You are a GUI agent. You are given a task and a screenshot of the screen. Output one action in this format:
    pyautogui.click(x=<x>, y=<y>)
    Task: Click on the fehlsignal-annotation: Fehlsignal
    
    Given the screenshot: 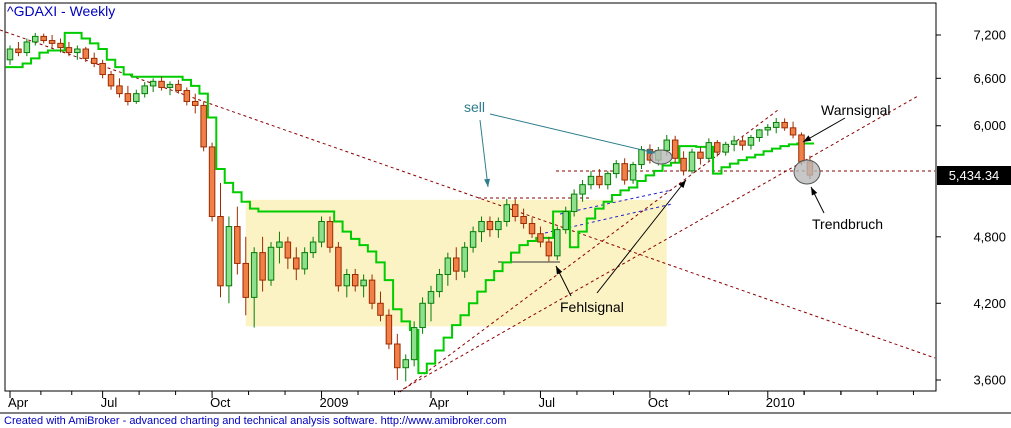 What is the action you would take?
    pyautogui.click(x=592, y=307)
    